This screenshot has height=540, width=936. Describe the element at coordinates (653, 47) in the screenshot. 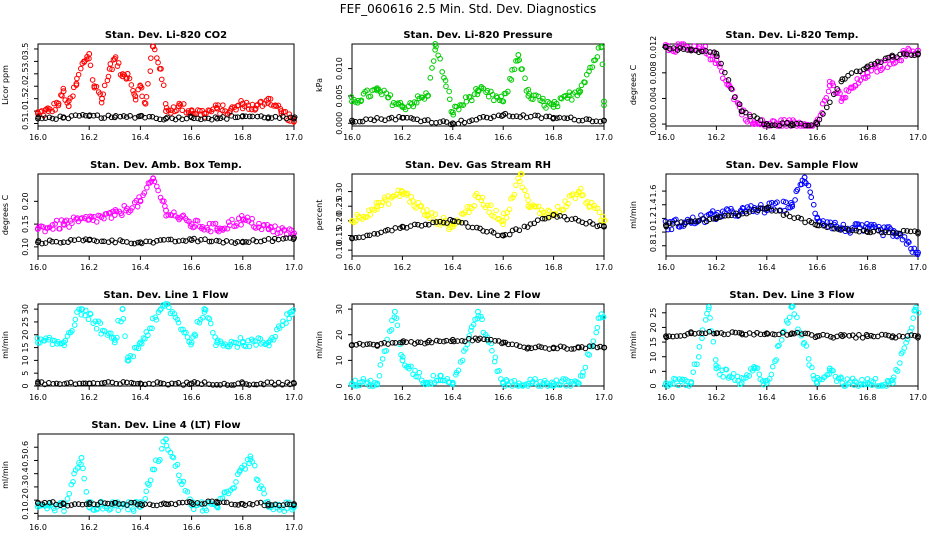

I see `y-tick-label: 0.012` at that location.